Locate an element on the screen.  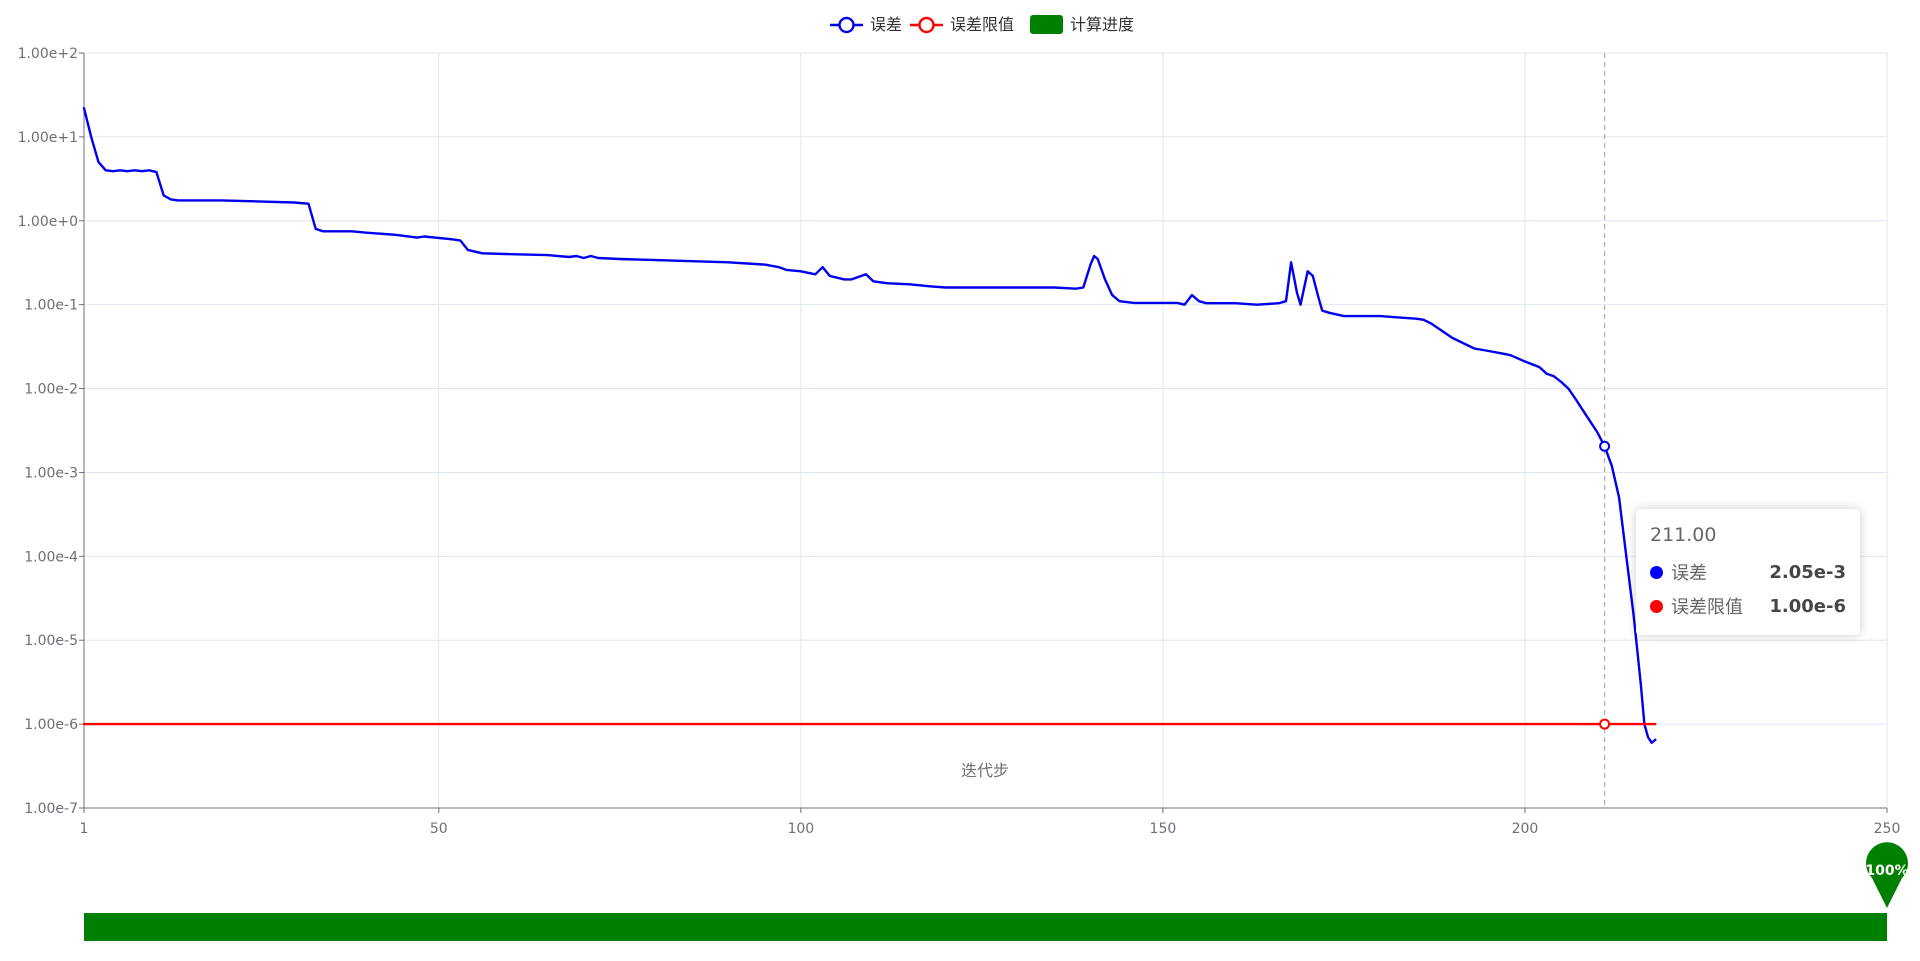
tooltip-name-limit: 误差限值 is located at coordinates (1707, 607).